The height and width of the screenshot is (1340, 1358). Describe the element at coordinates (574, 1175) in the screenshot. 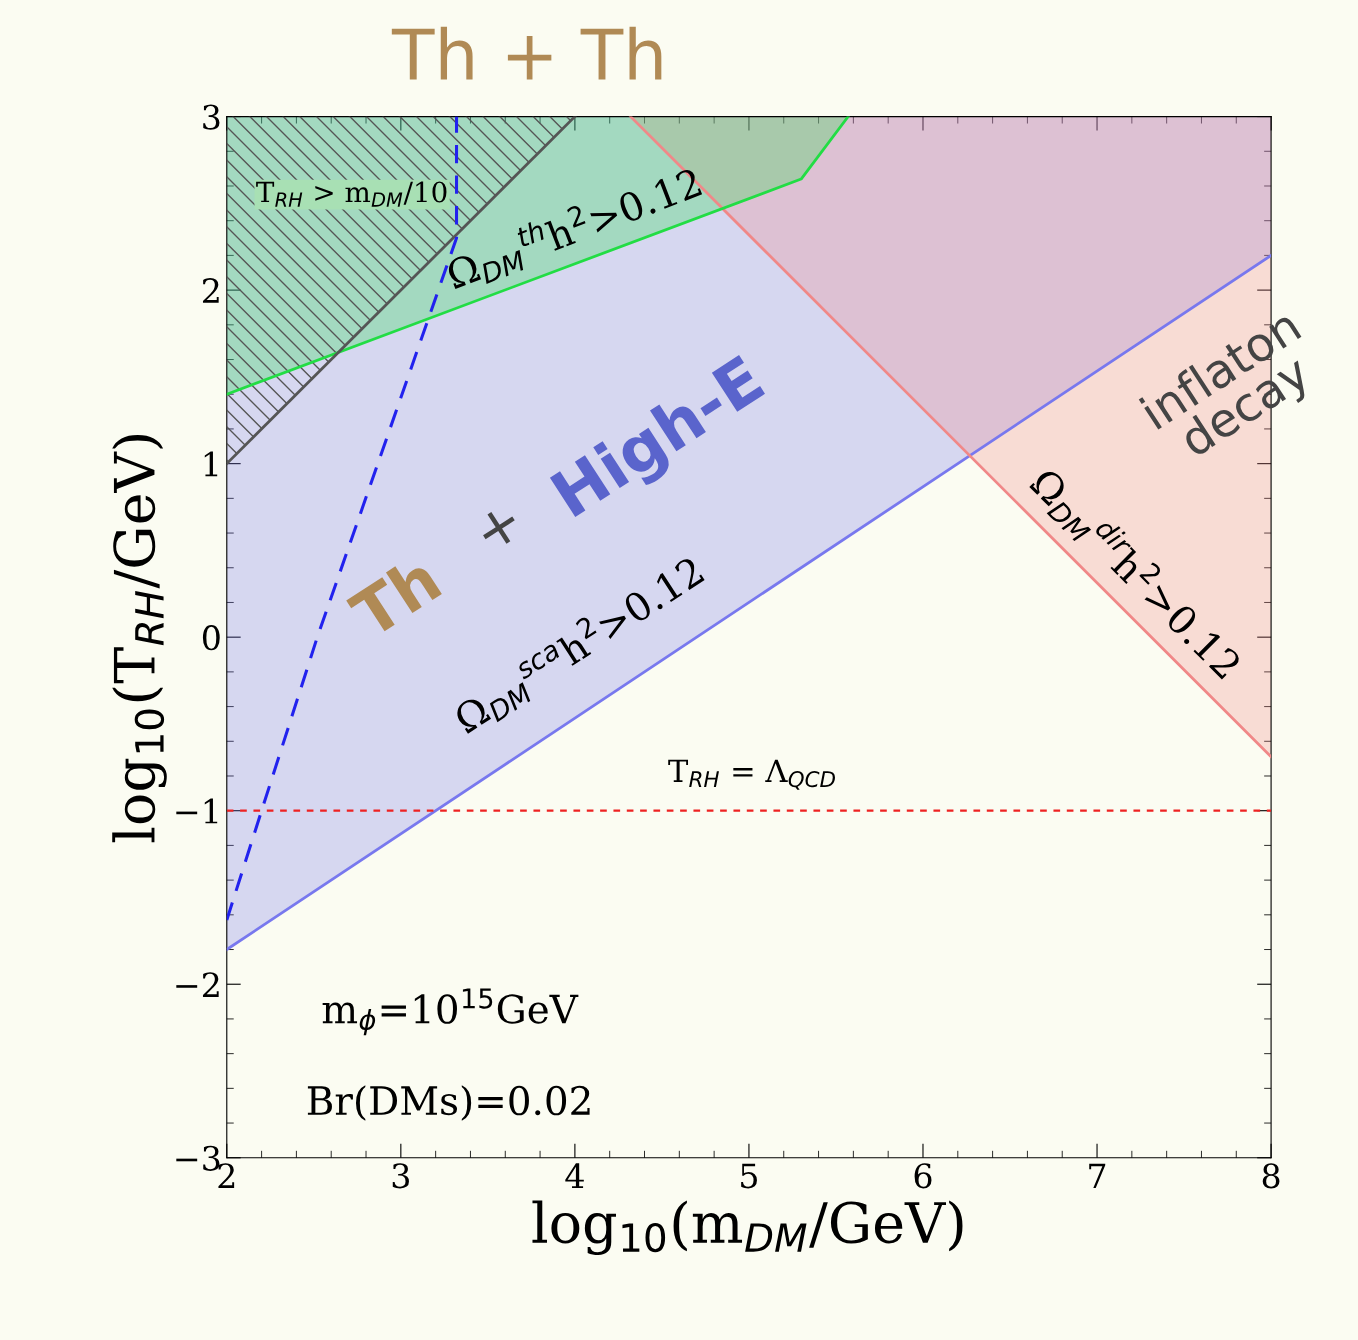

I see `x-tick-label: 4` at that location.